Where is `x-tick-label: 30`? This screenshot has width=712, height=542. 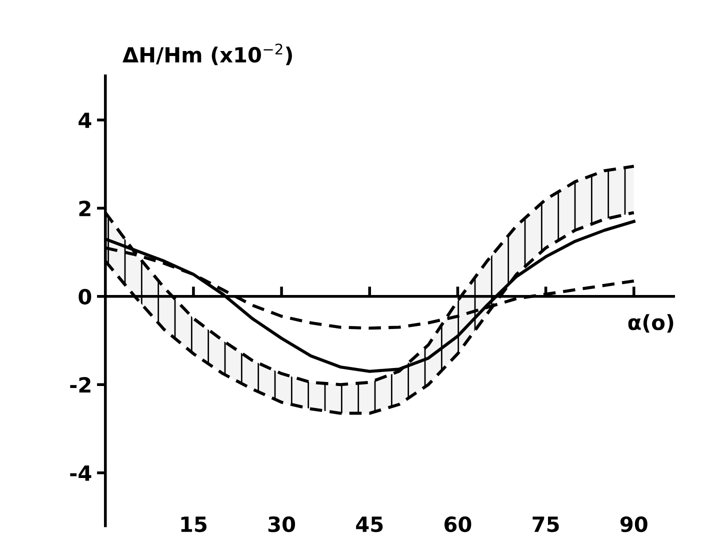
x-tick-label: 30 is located at coordinates (282, 524).